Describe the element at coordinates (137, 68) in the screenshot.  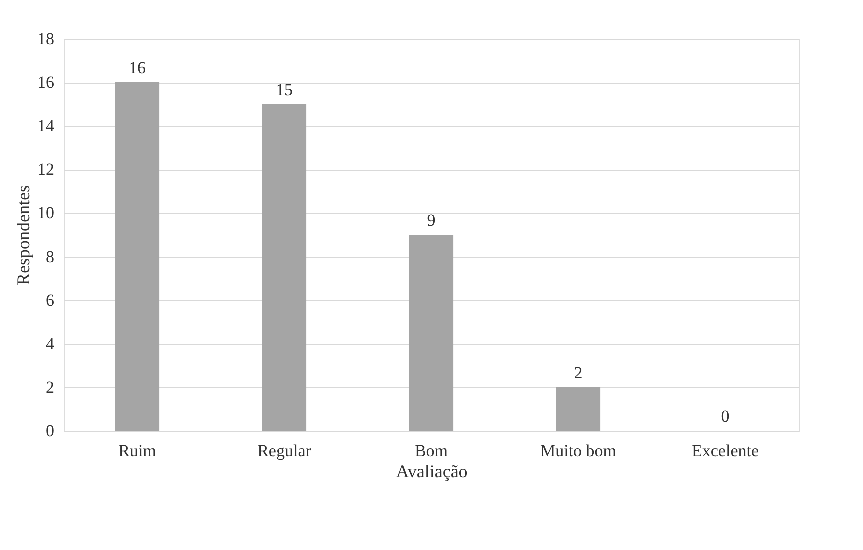
I see `data-label: 16` at that location.